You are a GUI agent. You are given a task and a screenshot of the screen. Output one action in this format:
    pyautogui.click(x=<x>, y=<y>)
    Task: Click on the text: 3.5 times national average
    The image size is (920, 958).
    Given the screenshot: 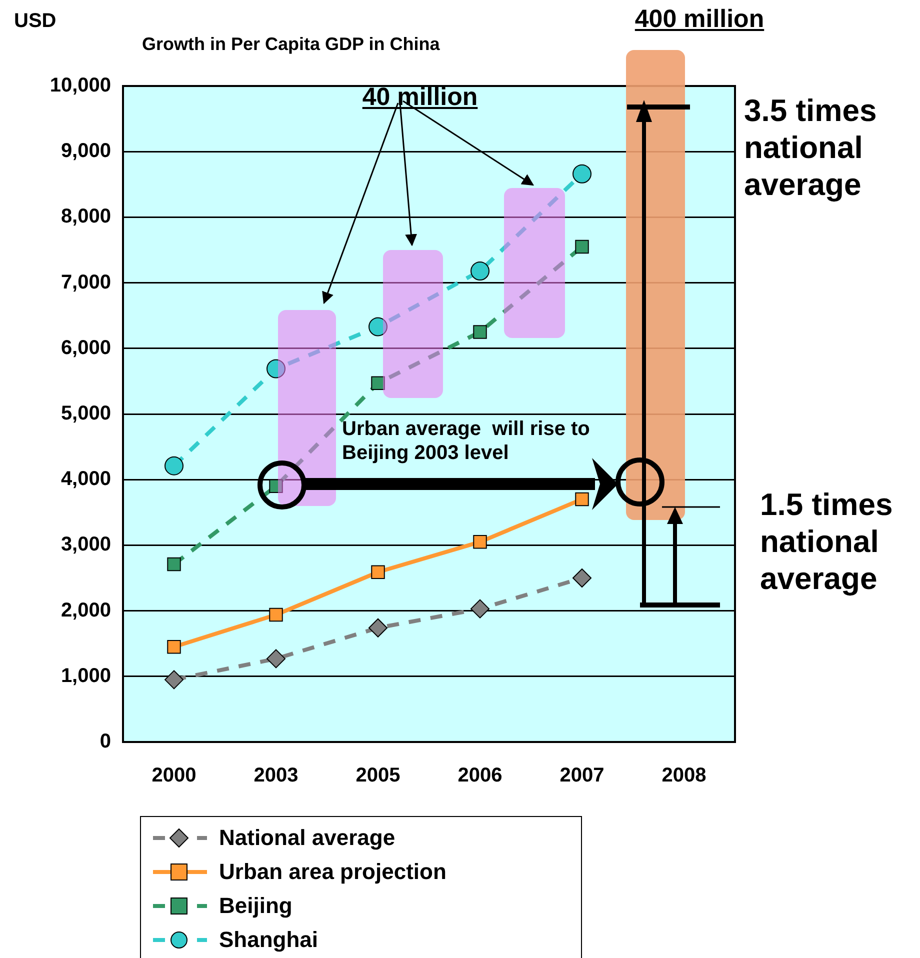 What is the action you would take?
    pyautogui.click(x=811, y=148)
    